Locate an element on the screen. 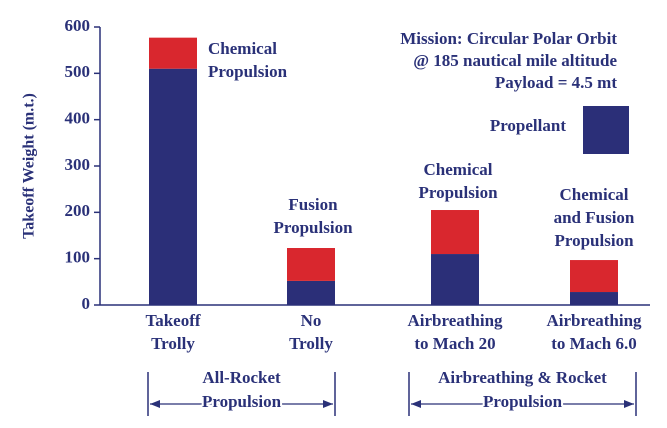 This screenshot has height=428, width=667. annotation: Fusion is located at coordinates (313, 204).